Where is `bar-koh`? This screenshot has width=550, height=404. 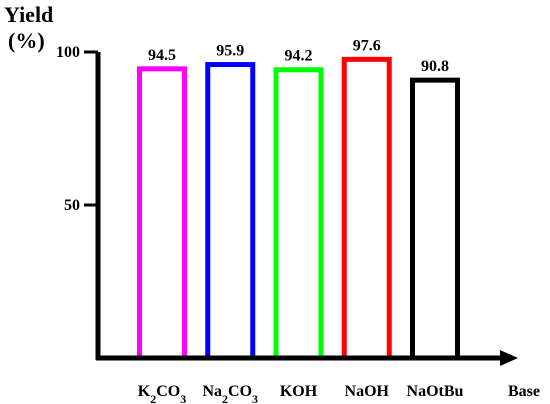
bar-koh is located at coordinates (298, 214).